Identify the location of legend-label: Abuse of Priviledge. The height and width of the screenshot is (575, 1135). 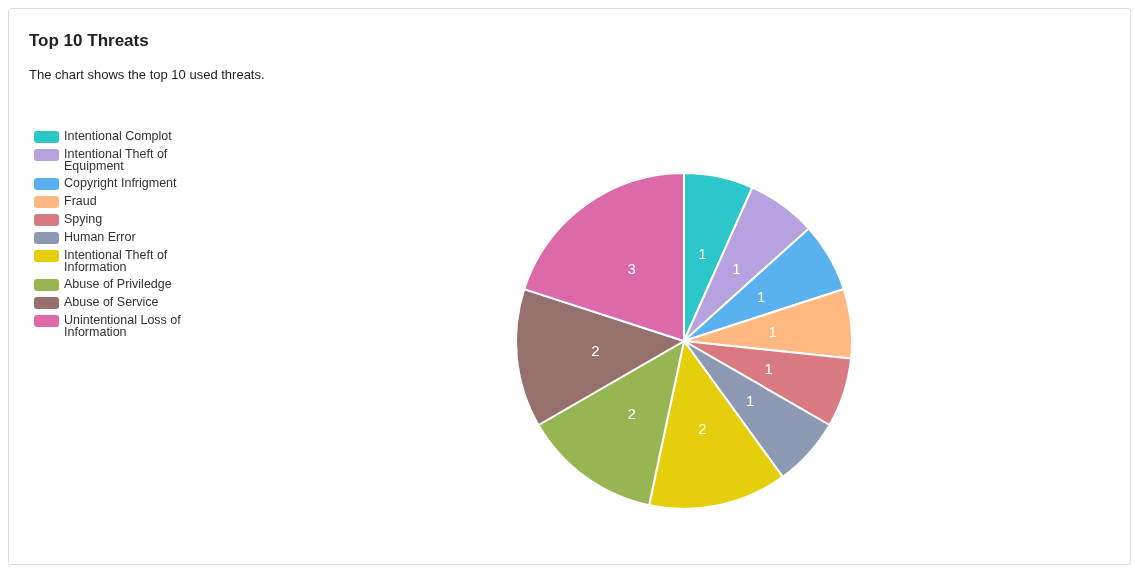
(118, 284).